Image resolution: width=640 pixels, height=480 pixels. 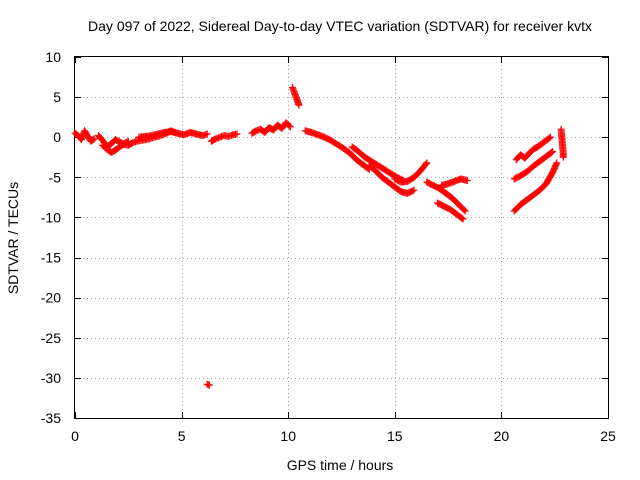 I want to click on y-tick-label: 0, so click(x=57, y=137).